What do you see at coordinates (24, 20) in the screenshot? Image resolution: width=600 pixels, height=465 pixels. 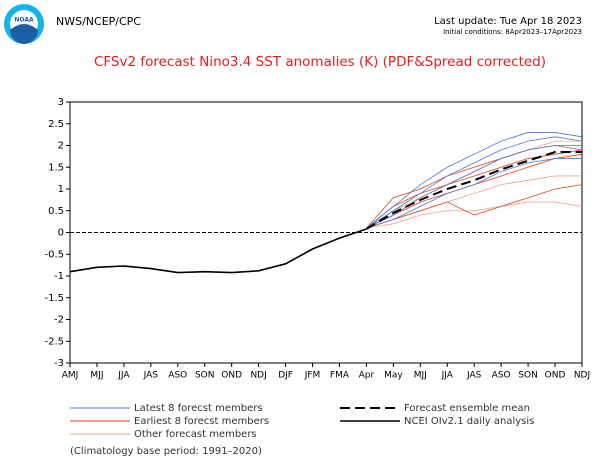 I see `logo-text: NOAA` at bounding box center [24, 20].